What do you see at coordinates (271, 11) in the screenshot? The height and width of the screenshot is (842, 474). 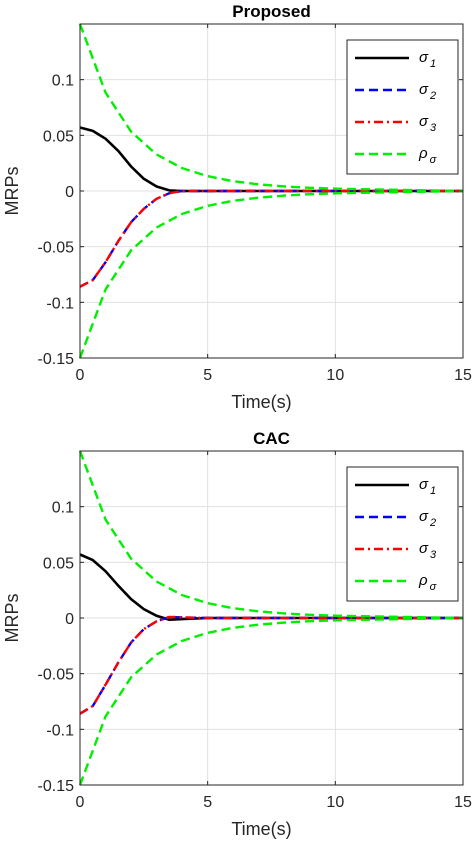 I see `chart-title: Proposed` at bounding box center [271, 11].